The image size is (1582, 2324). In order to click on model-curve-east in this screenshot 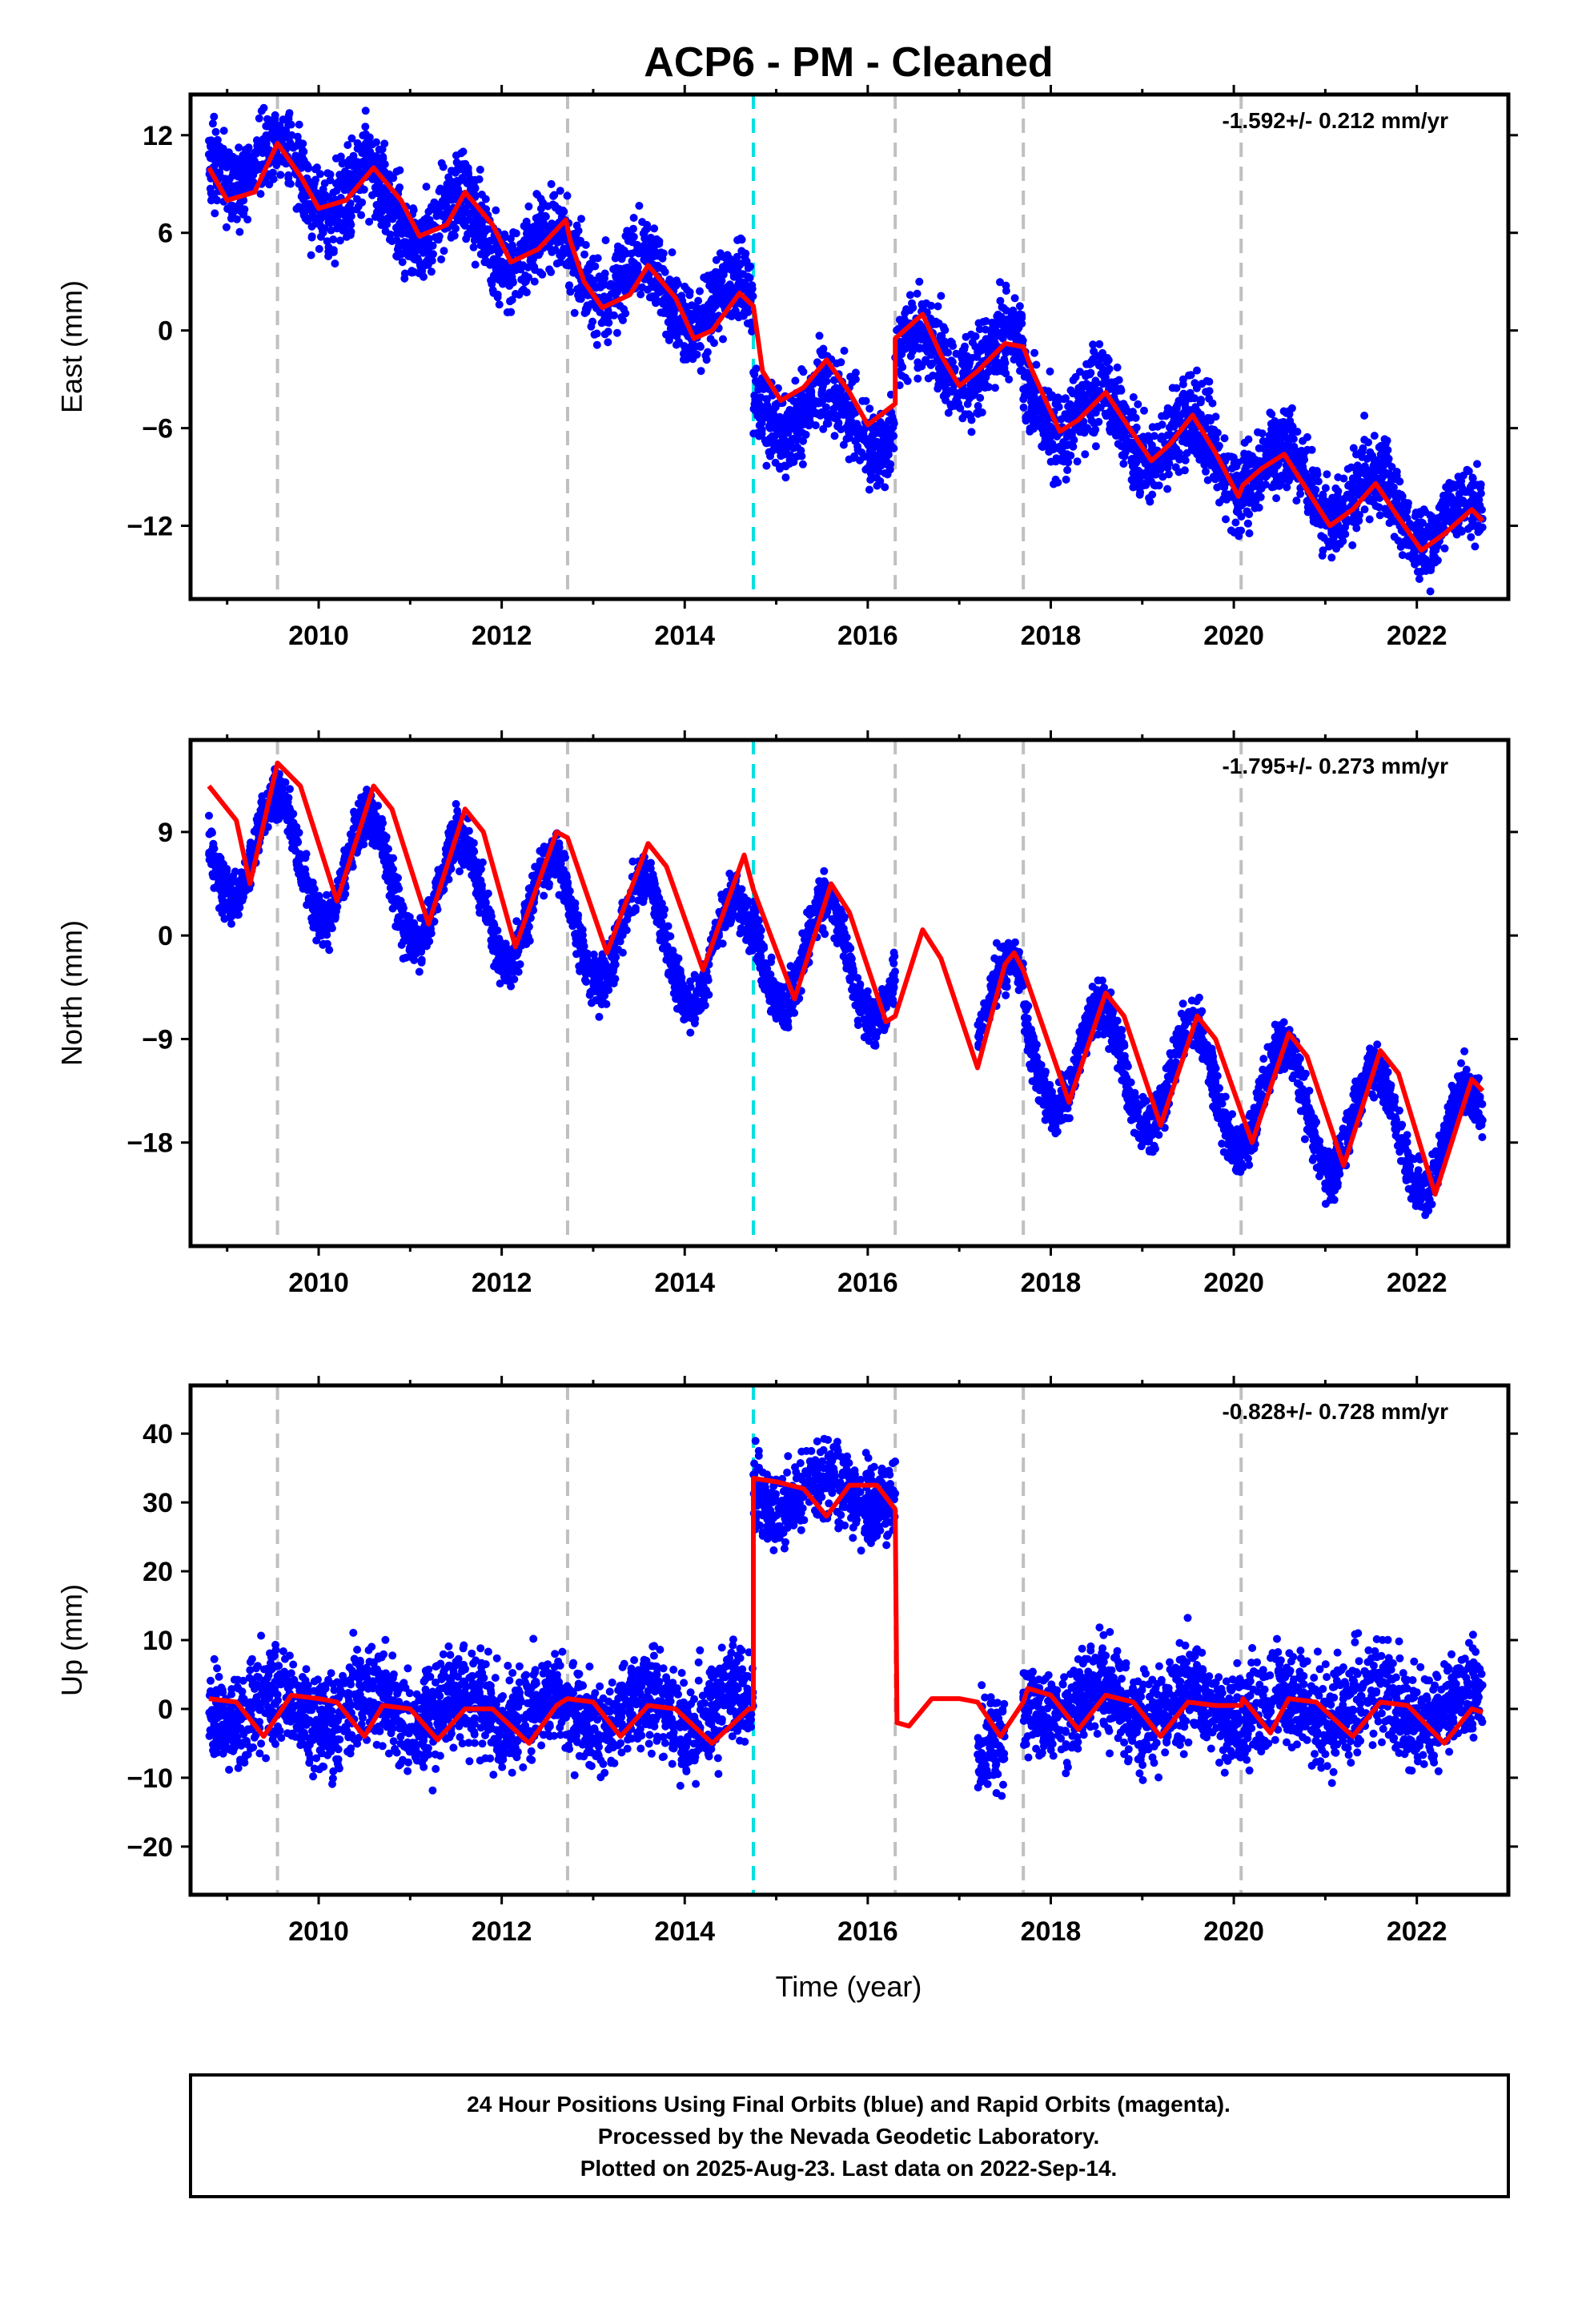, I will do `click(846, 347)`.